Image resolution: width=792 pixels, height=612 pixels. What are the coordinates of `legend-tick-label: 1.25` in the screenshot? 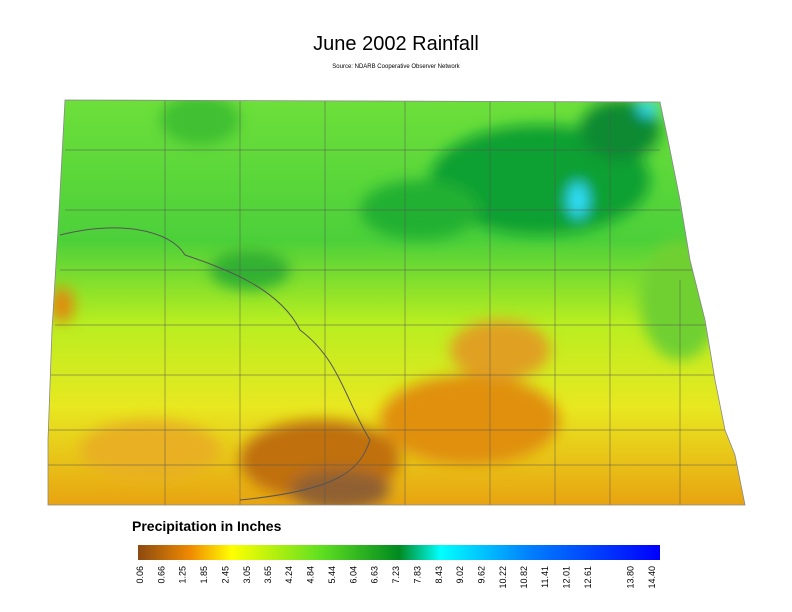 It's located at (182, 575).